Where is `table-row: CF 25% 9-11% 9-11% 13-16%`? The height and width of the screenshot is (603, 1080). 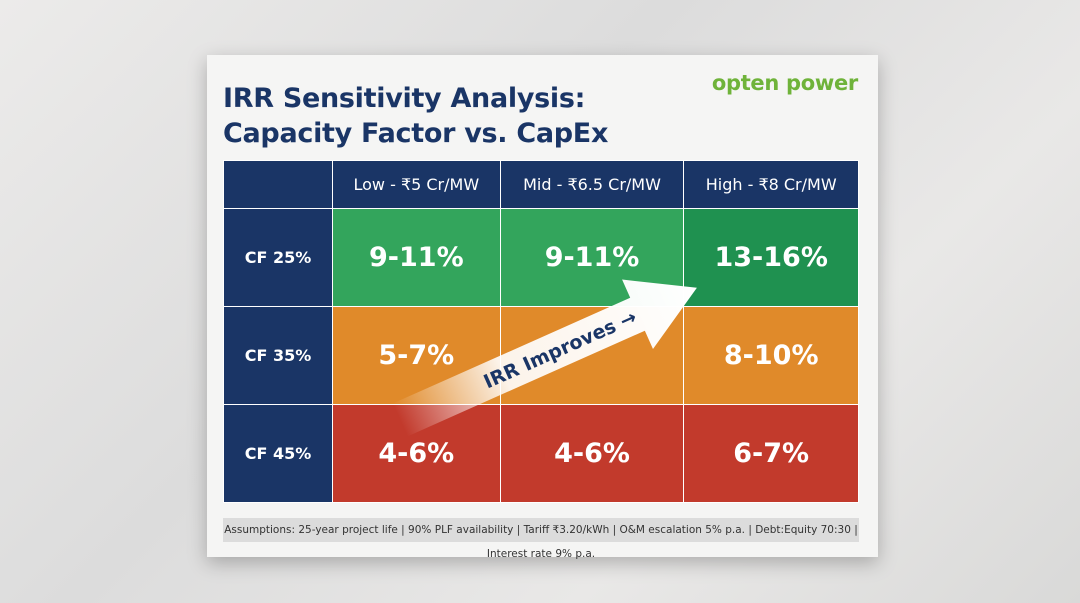 table-row: CF 25% 9-11% 9-11% 13-16% is located at coordinates (541, 257).